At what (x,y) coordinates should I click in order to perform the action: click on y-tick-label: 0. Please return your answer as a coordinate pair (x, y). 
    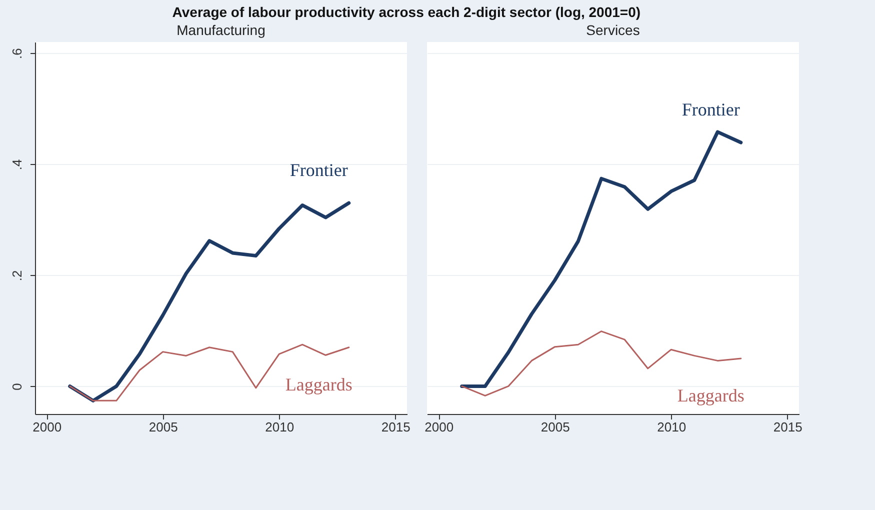
    Looking at the image, I should click on (17, 386).